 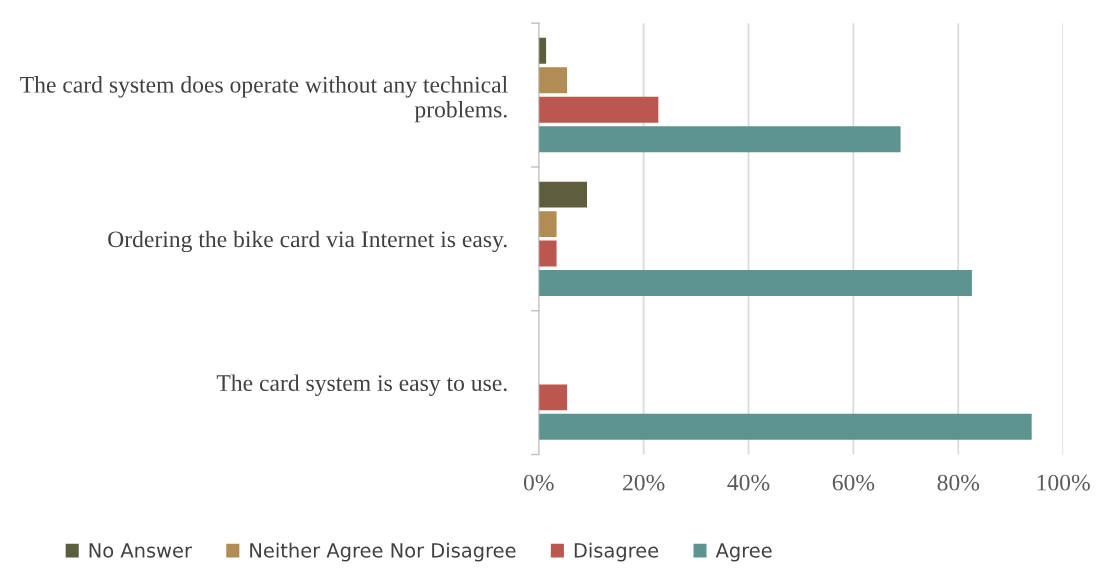 I want to click on y-tick-label: The card system is easy to use., so click(x=361, y=385).